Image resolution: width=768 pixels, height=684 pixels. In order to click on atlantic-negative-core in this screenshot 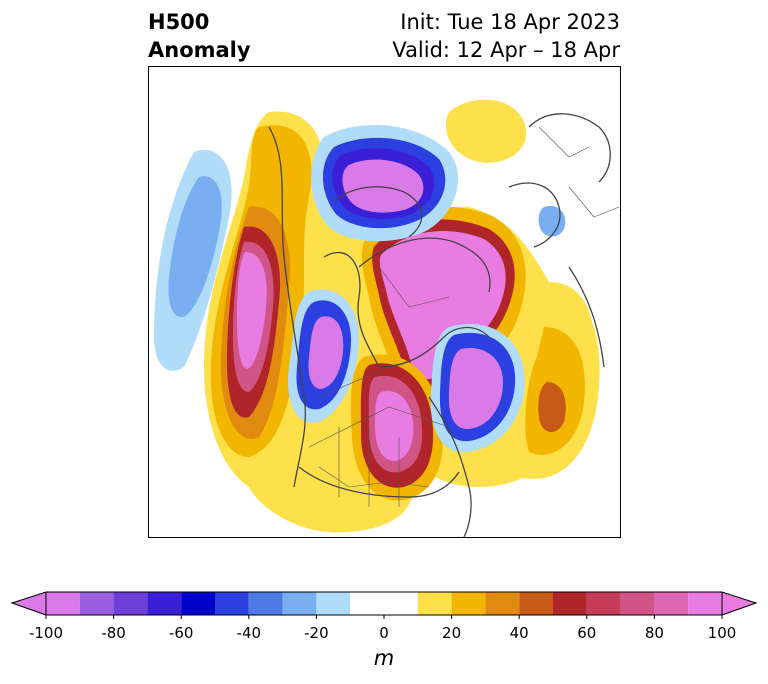, I will do `click(475, 388)`.